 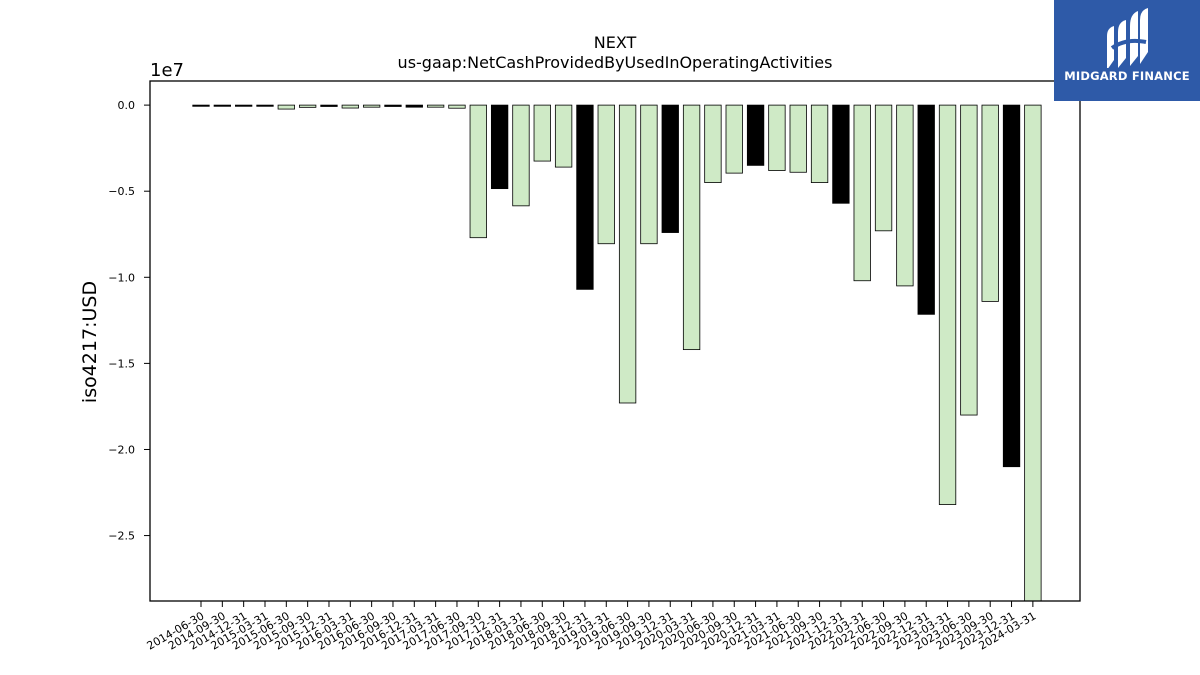 What do you see at coordinates (121, 536) in the screenshot?
I see `y-tick-label: −2.5` at bounding box center [121, 536].